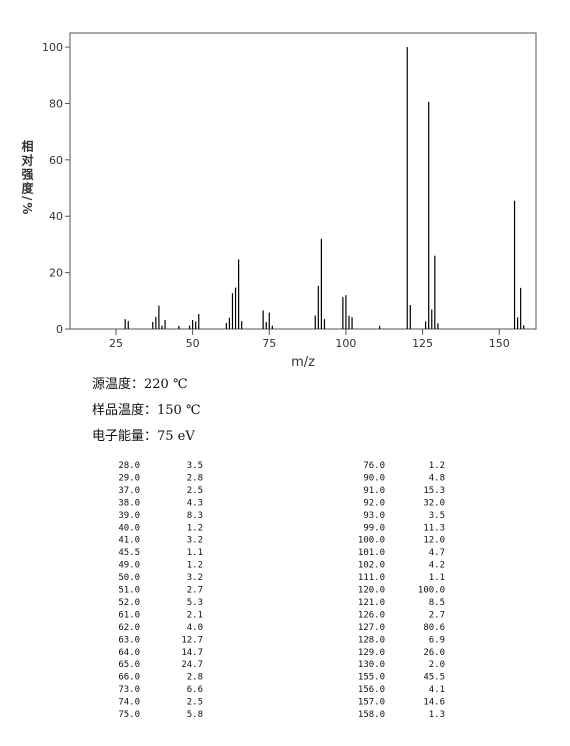 This screenshot has width=570, height=746. Describe the element at coordinates (434, 541) in the screenshot. I see `intensity-cell: 12.0` at that location.